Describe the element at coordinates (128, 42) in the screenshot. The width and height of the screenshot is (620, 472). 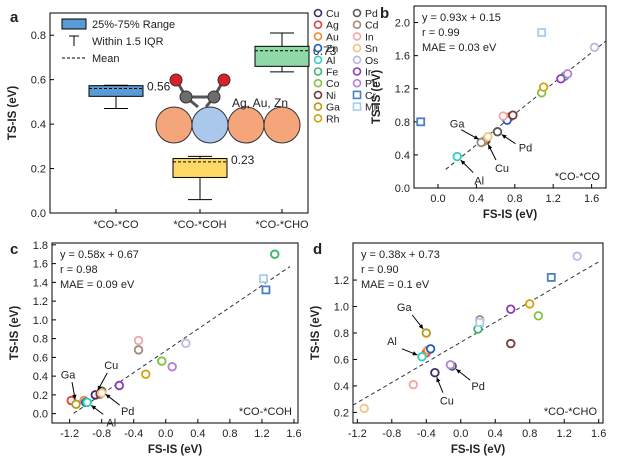
I see `legend-iqr-text: Within 1.5 IQR` at that location.